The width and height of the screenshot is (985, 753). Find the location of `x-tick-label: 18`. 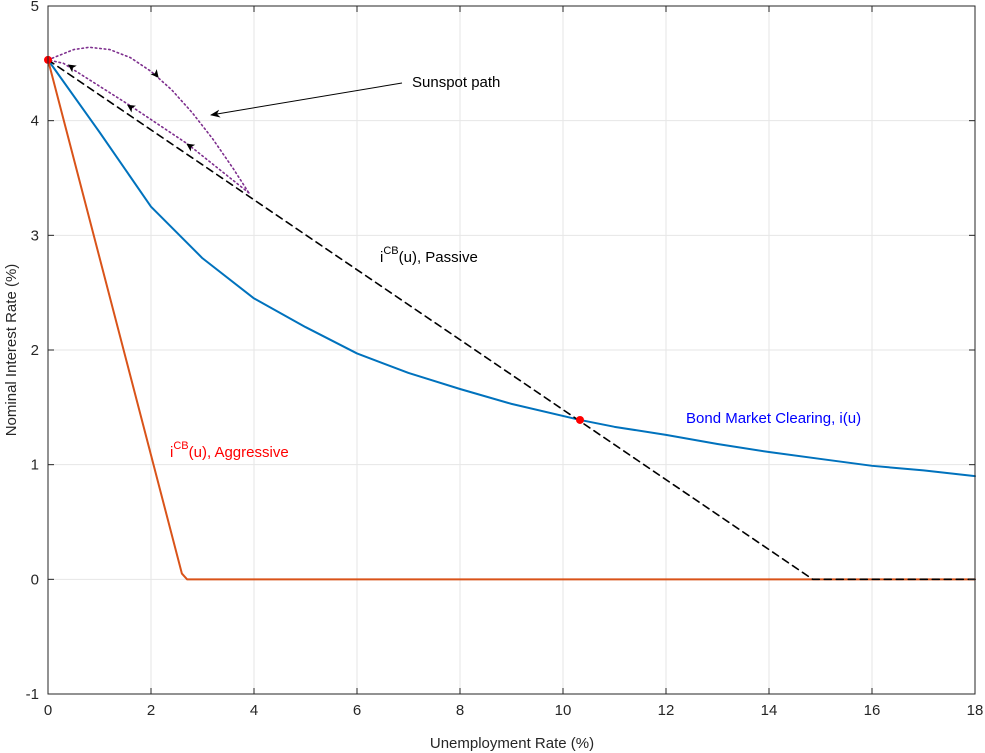

x-tick-label: 18 is located at coordinates (975, 710).